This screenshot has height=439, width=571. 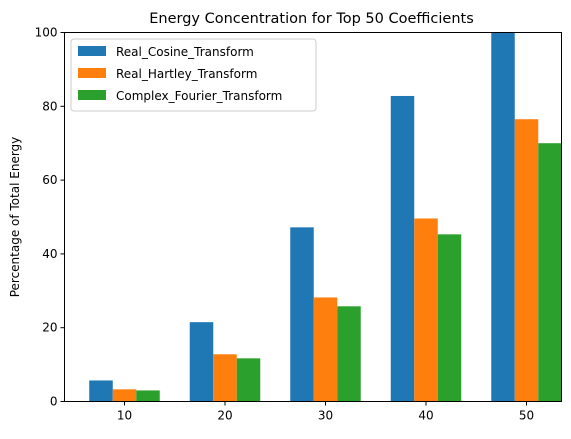 I want to click on legend-label-0: Real_Cosine_Transform, so click(x=185, y=52).